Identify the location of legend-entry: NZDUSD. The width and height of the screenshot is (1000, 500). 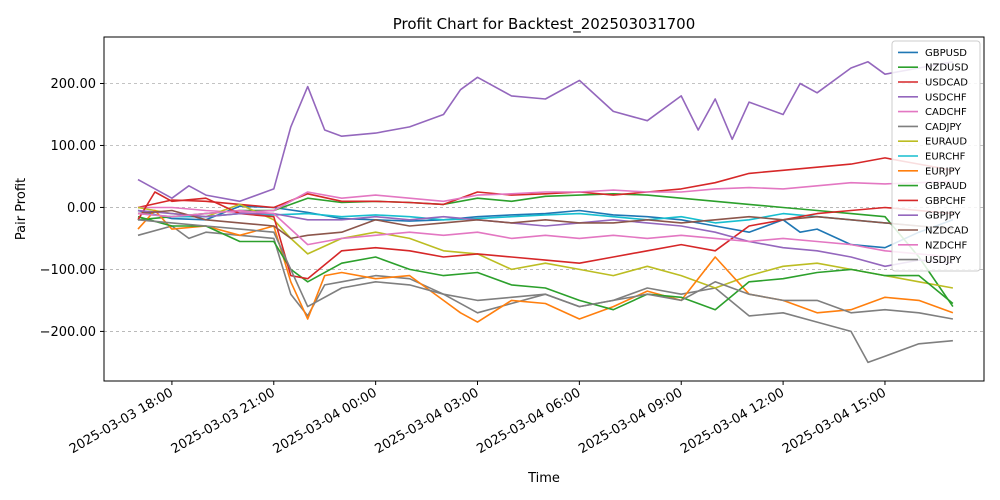
(933, 68).